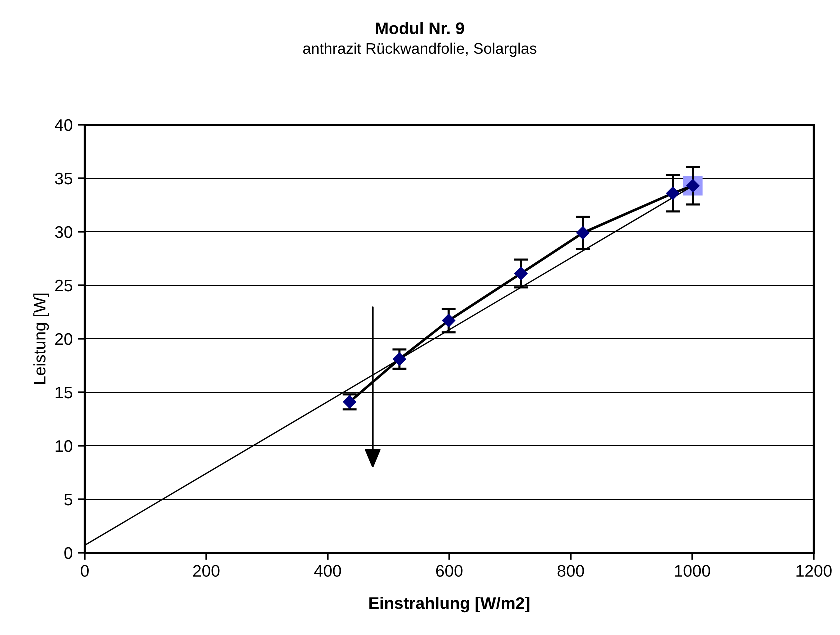 This screenshot has height=635, width=840. What do you see at coordinates (571, 571) in the screenshot?
I see `x-tick-label: 800` at bounding box center [571, 571].